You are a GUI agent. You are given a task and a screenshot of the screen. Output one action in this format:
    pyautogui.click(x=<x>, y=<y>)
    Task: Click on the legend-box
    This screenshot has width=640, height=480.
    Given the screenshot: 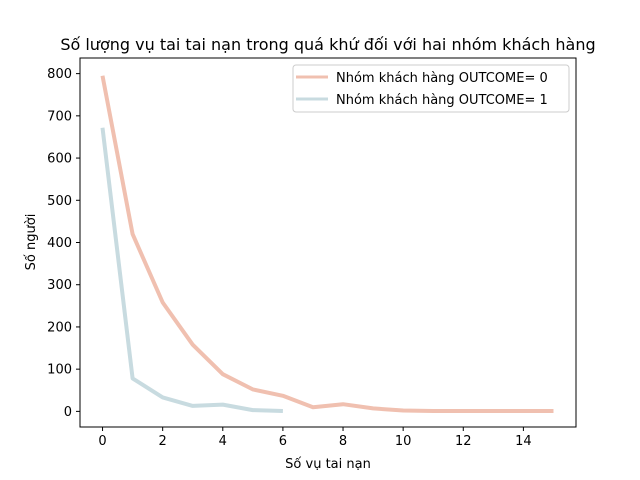 What is the action you would take?
    pyautogui.click(x=431, y=88)
    